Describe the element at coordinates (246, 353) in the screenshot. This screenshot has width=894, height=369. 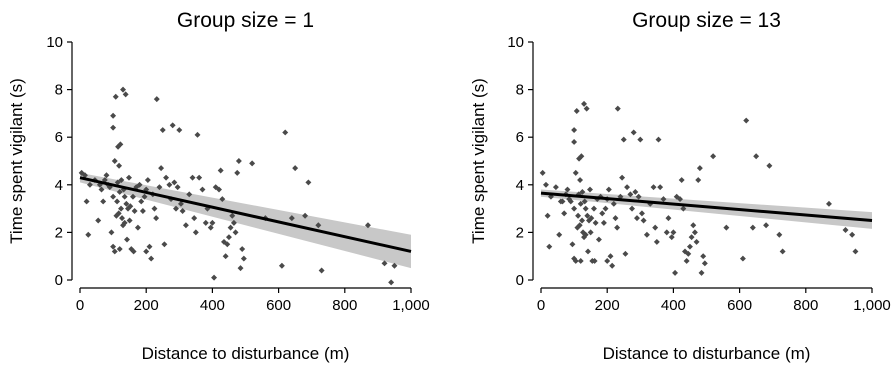
I see `x-axis-label: Distance to disturbance (m)` at that location.